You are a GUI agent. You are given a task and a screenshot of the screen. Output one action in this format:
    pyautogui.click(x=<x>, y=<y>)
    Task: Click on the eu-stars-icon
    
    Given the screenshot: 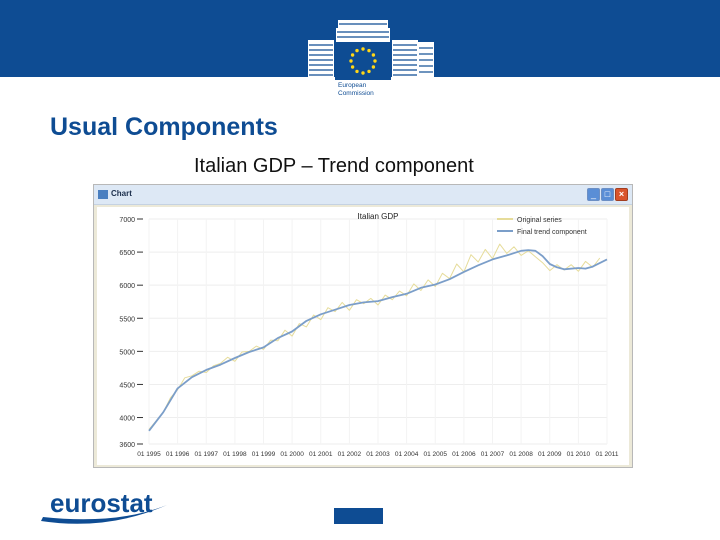 What is the action you would take?
    pyautogui.click(x=363, y=61)
    